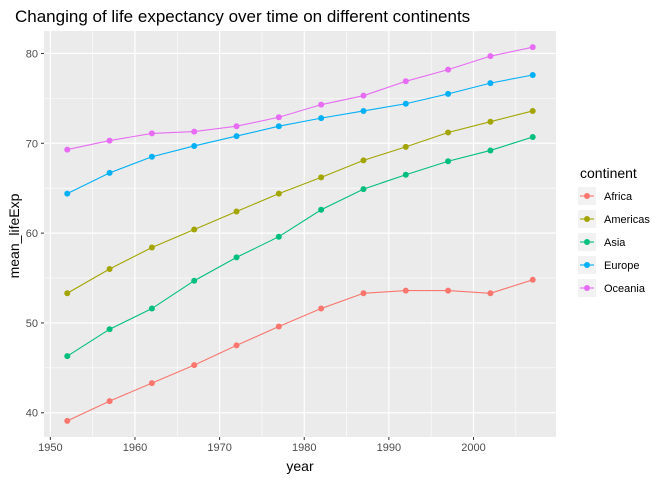  I want to click on x-tick-label: 1990, so click(389, 448).